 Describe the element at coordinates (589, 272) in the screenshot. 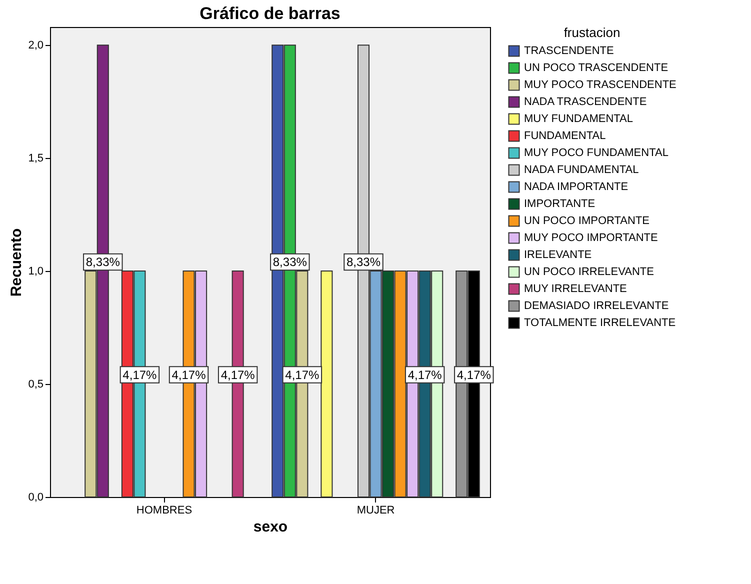

I see `legend-label: UN POCO IRRELEVANTE` at that location.